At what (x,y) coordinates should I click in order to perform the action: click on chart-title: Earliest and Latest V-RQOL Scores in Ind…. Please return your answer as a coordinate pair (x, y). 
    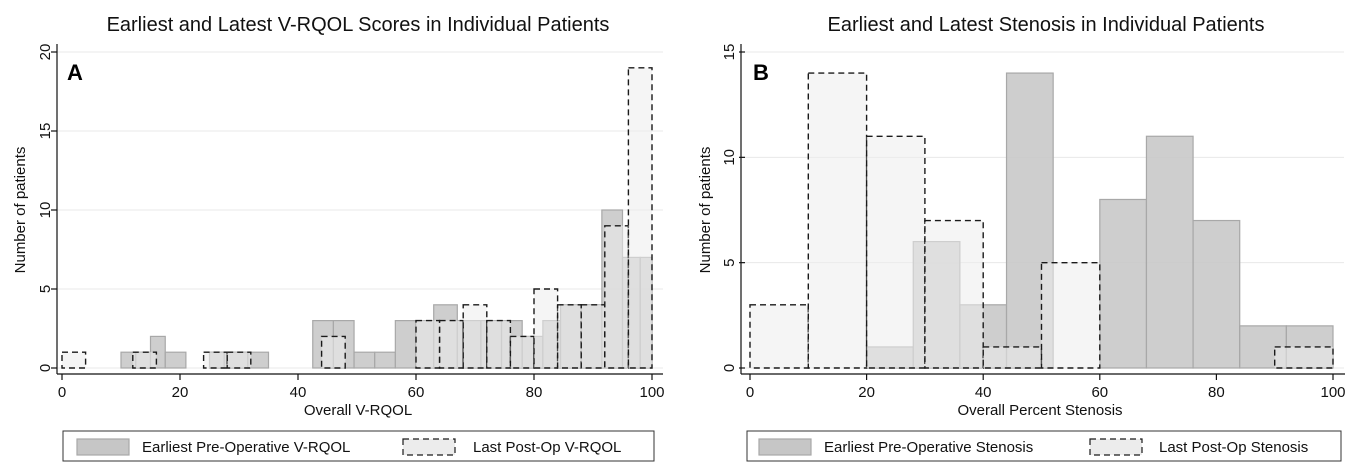
    Looking at the image, I should click on (358, 25).